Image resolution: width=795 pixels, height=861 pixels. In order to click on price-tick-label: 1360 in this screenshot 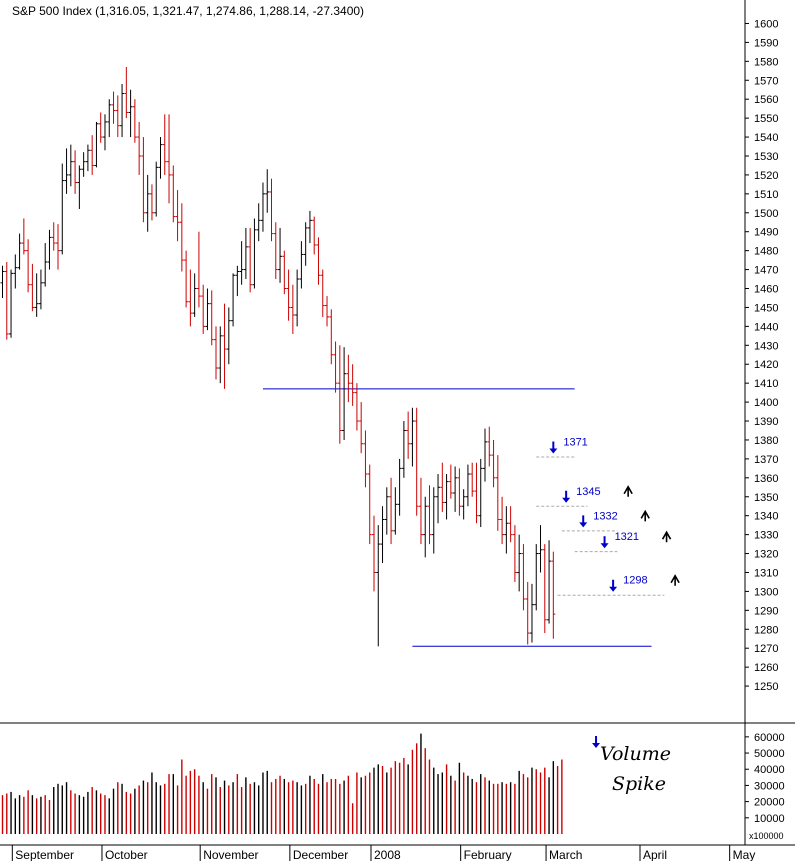, I will do `click(766, 479)`.